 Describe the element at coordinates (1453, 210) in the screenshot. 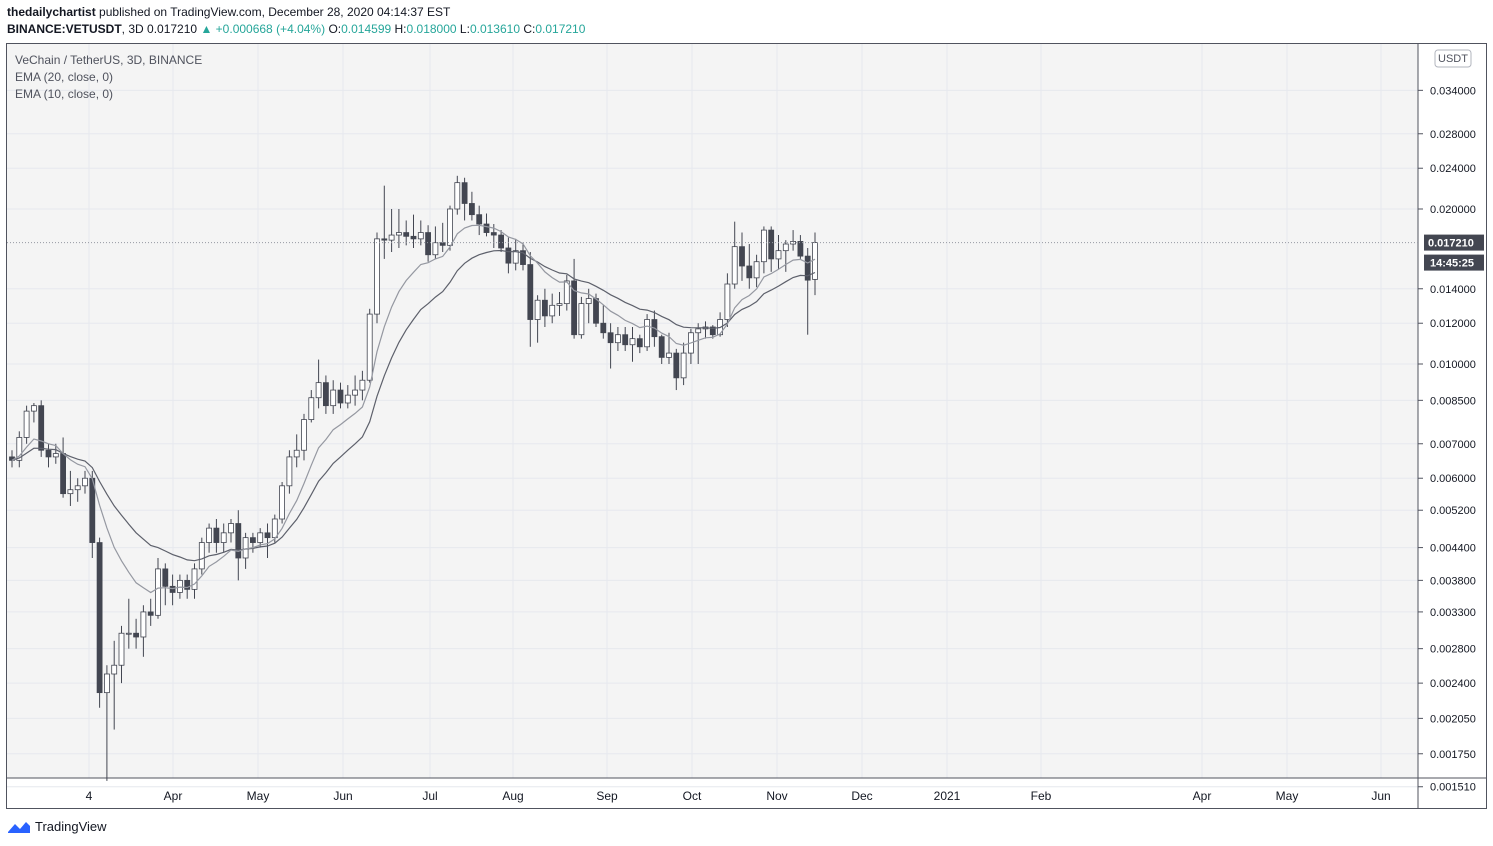

I see `y-tick-label: 0.020000` at that location.